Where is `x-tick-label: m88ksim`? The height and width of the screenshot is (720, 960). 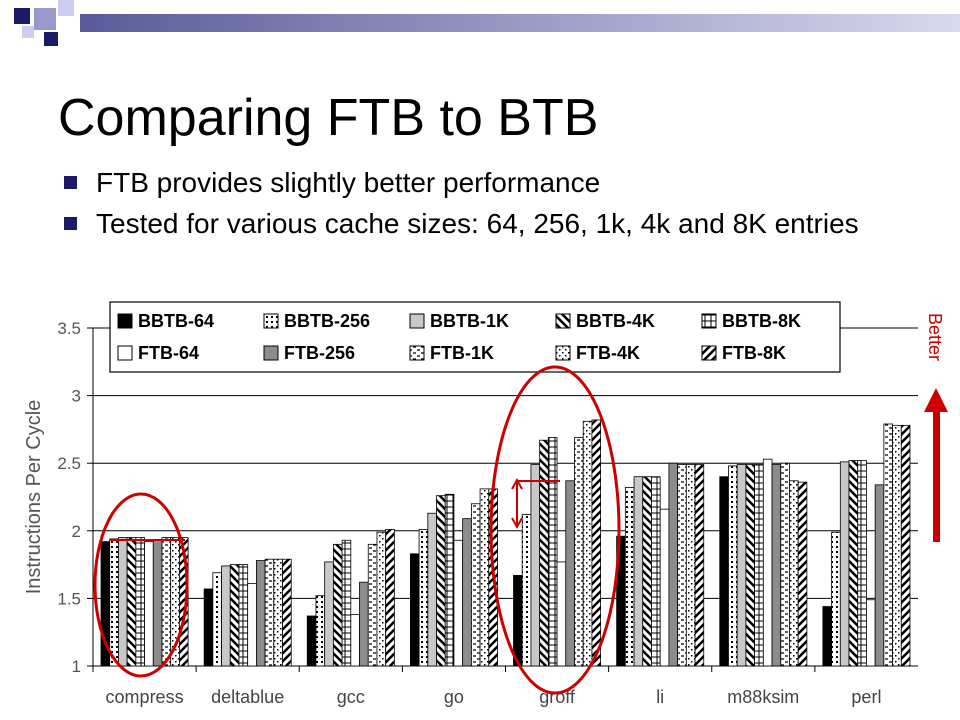 x-tick-label: m88ksim is located at coordinates (763, 697).